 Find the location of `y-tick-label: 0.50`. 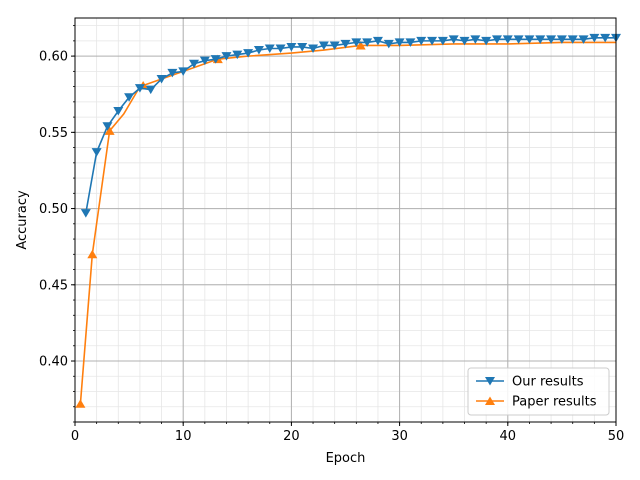

y-tick-label: 0.50 is located at coordinates (53, 209).